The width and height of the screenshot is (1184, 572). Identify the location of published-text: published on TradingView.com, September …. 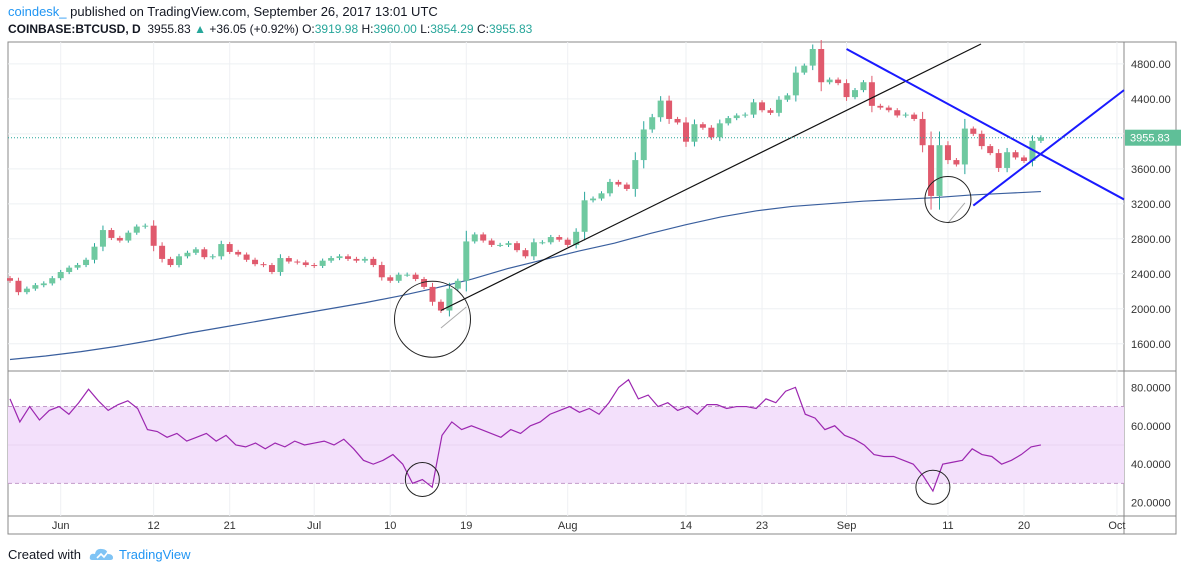
(254, 11).